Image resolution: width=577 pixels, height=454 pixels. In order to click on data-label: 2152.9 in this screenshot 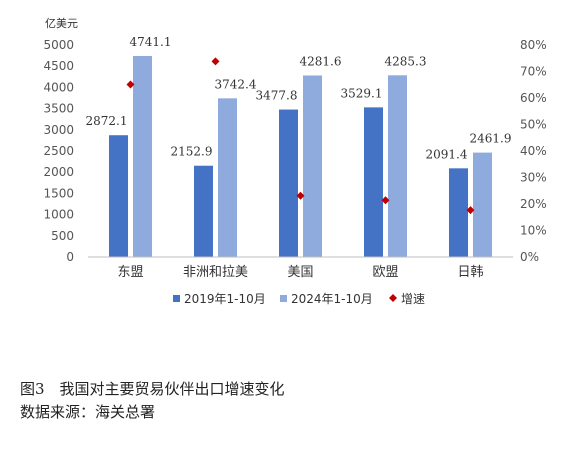, I will do `click(192, 152)`.